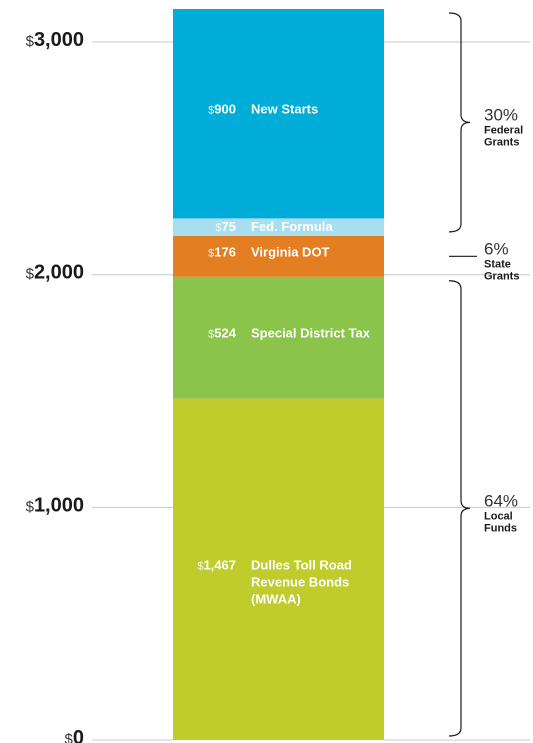 This screenshot has height=743, width=533. I want to click on segment-name-label: Revenue Bonds, so click(300, 581).